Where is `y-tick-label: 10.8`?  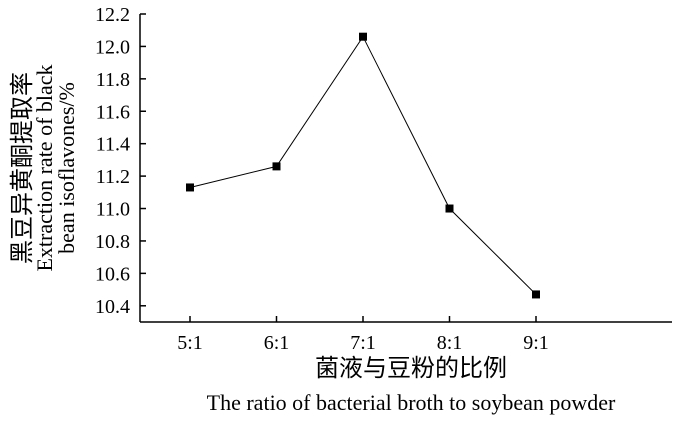 y-tick-label: 10.8 is located at coordinates (112, 242).